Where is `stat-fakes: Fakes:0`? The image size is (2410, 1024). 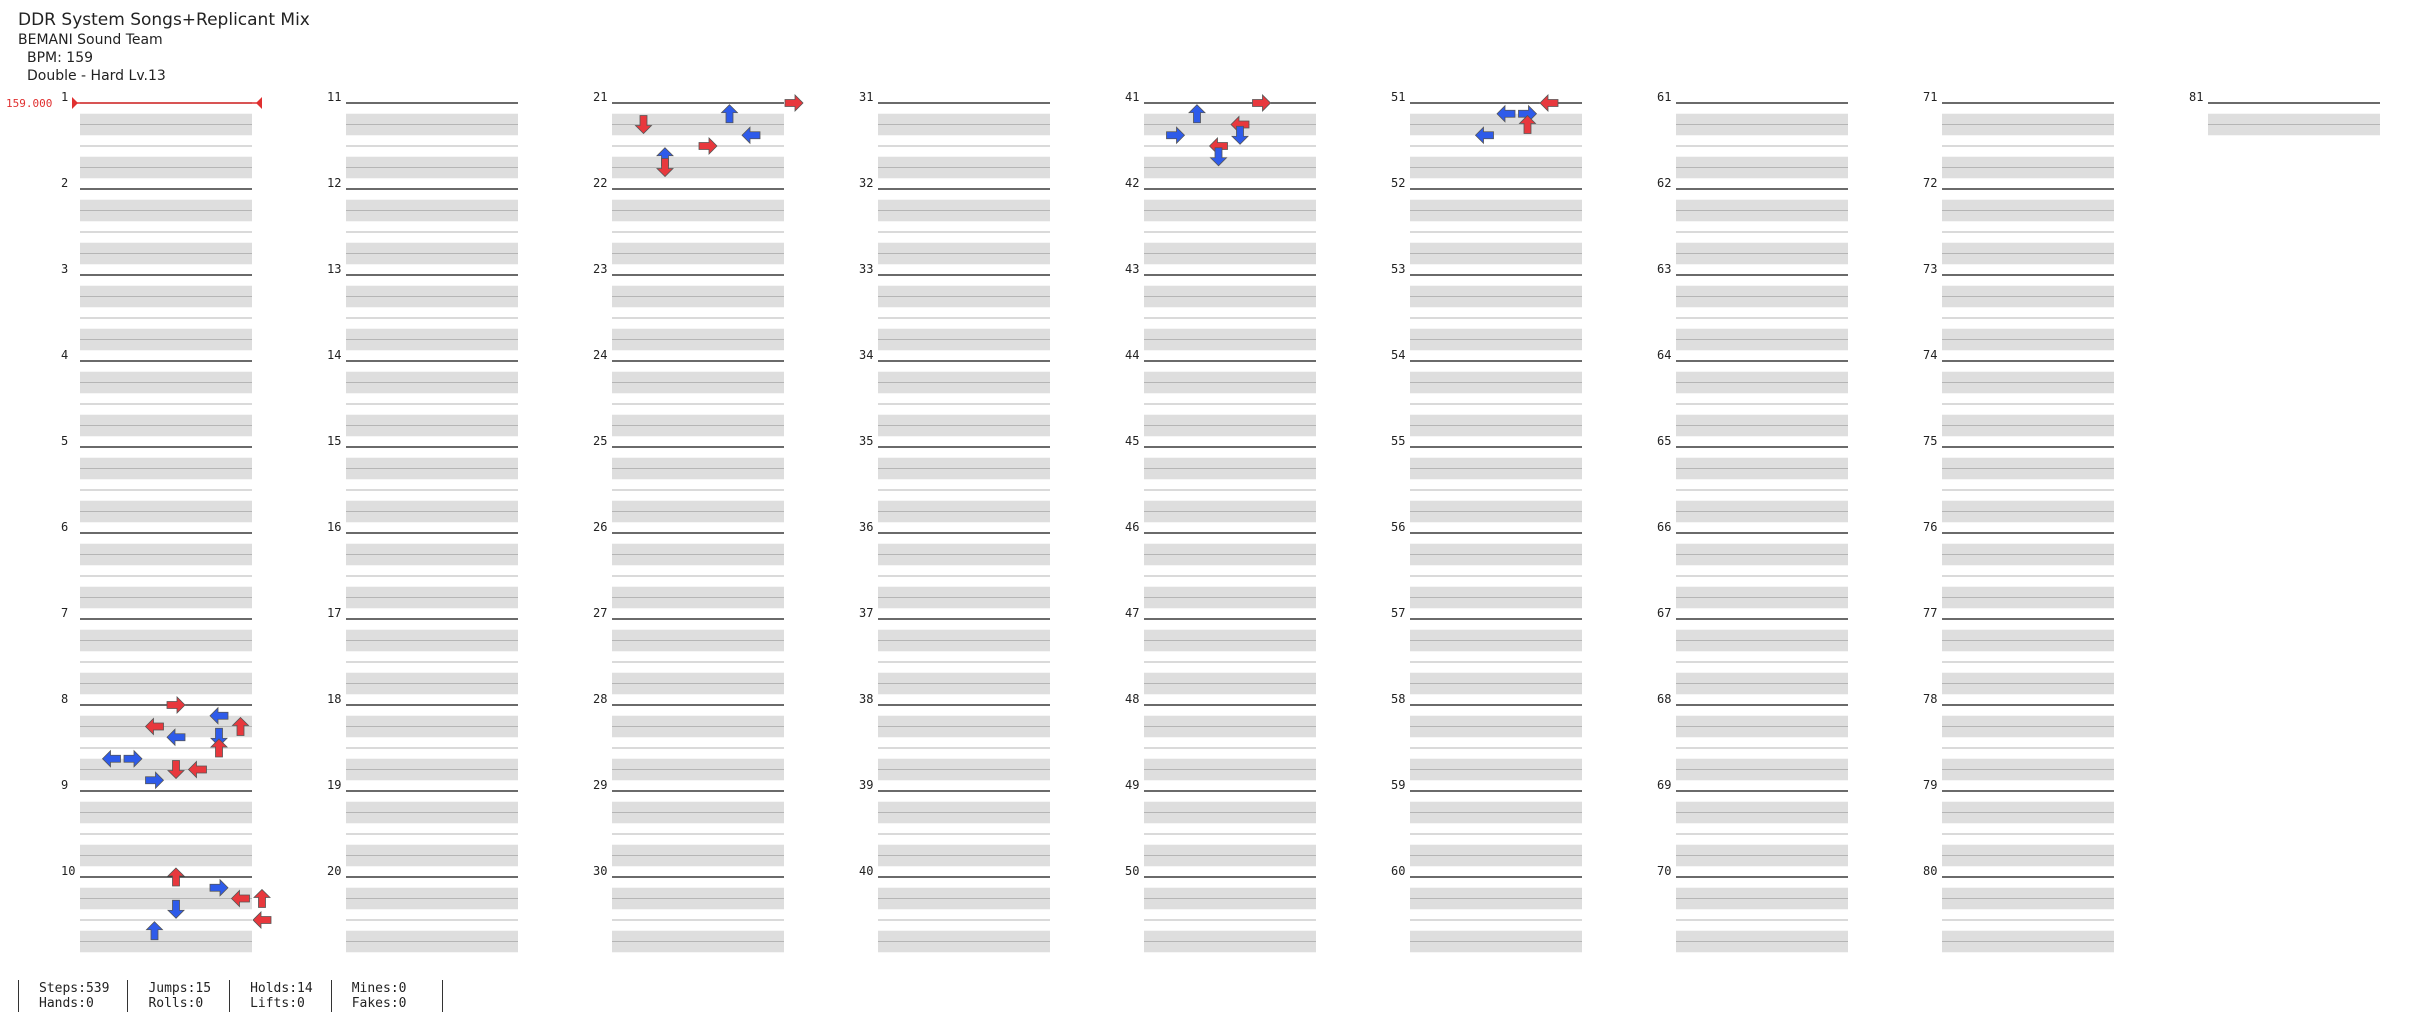
stat-fakes: Fakes:0 is located at coordinates (379, 1003).